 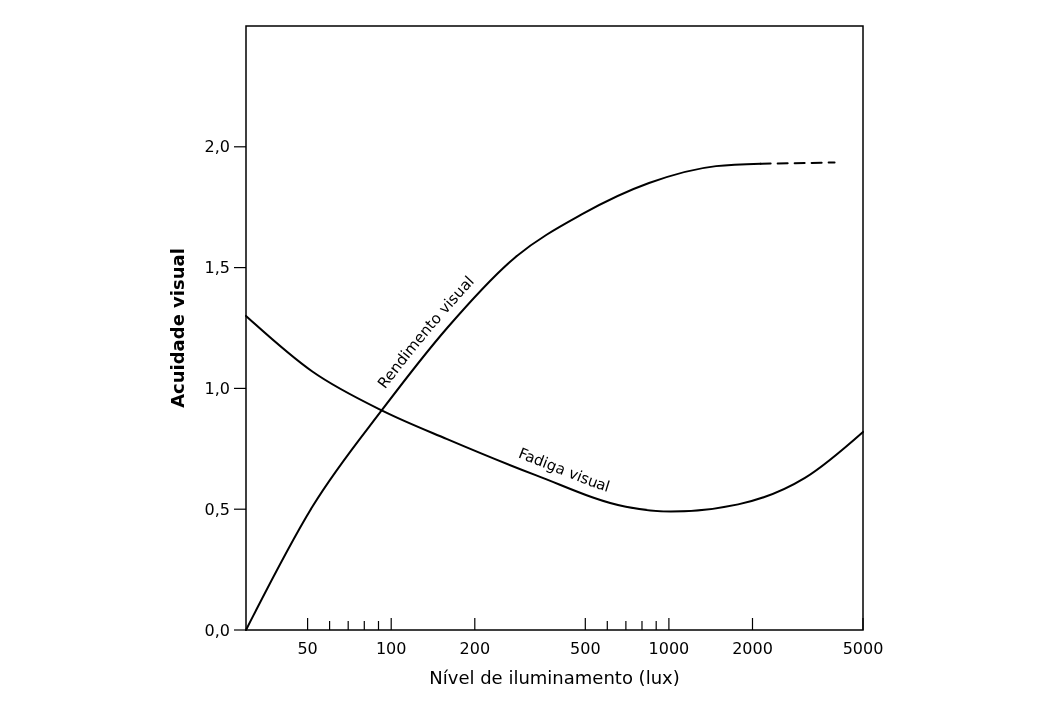 What do you see at coordinates (217, 630) in the screenshot?
I see `y-tick-label: 0,0` at bounding box center [217, 630].